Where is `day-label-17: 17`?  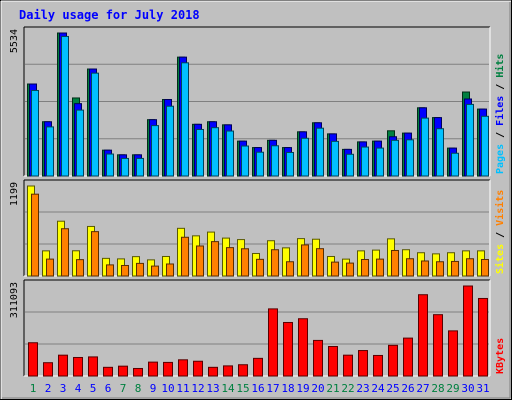
day-label-17: 17 is located at coordinates (272, 388).